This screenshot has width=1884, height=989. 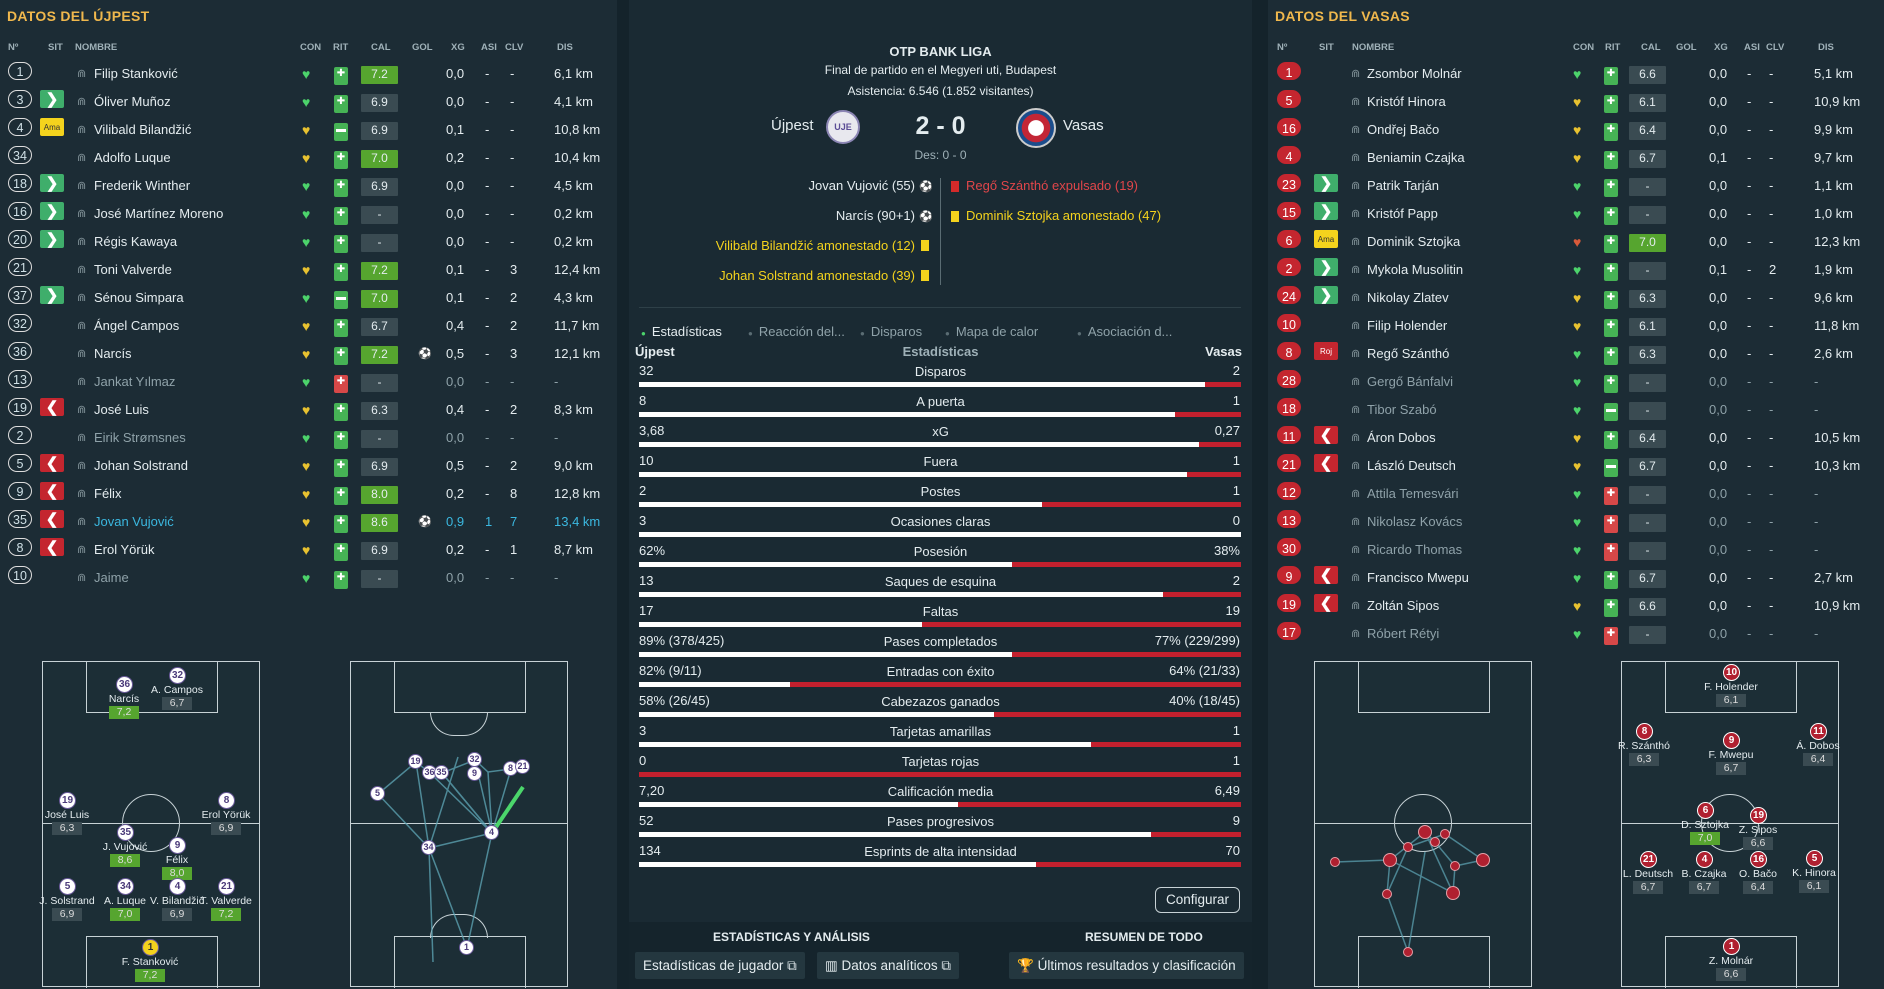 I want to click on player-dot: 34, so click(x=125, y=886).